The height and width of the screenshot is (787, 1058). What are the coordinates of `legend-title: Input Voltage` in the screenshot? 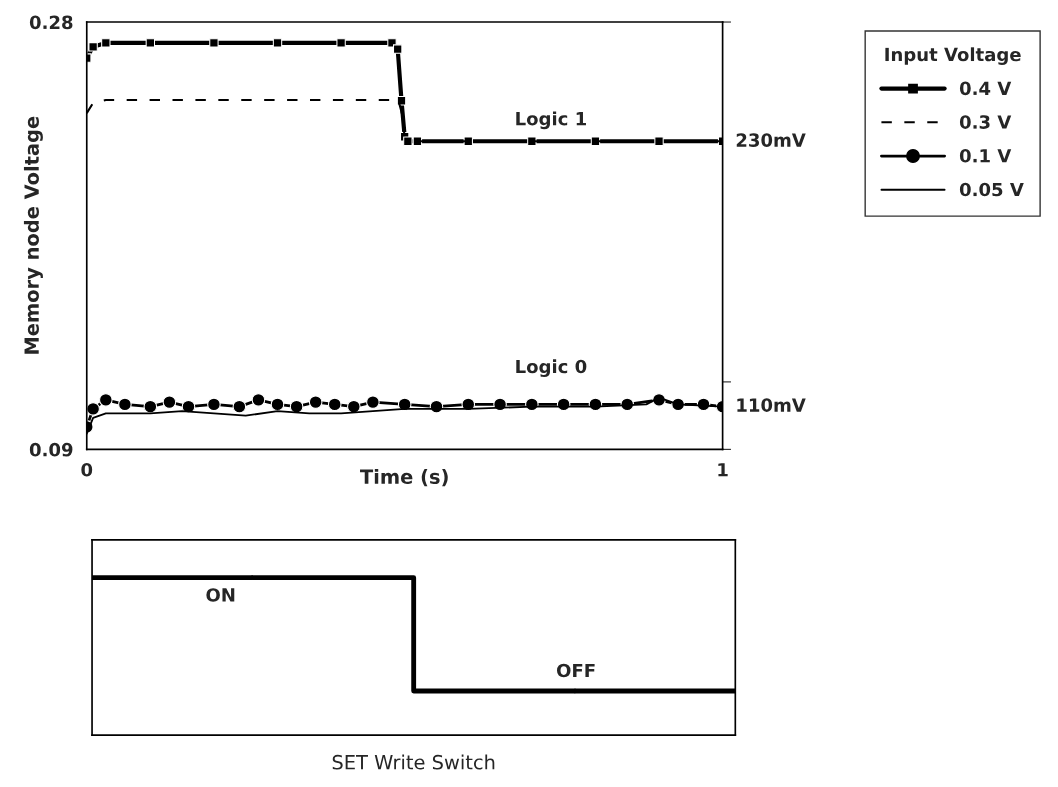 It's located at (953, 56).